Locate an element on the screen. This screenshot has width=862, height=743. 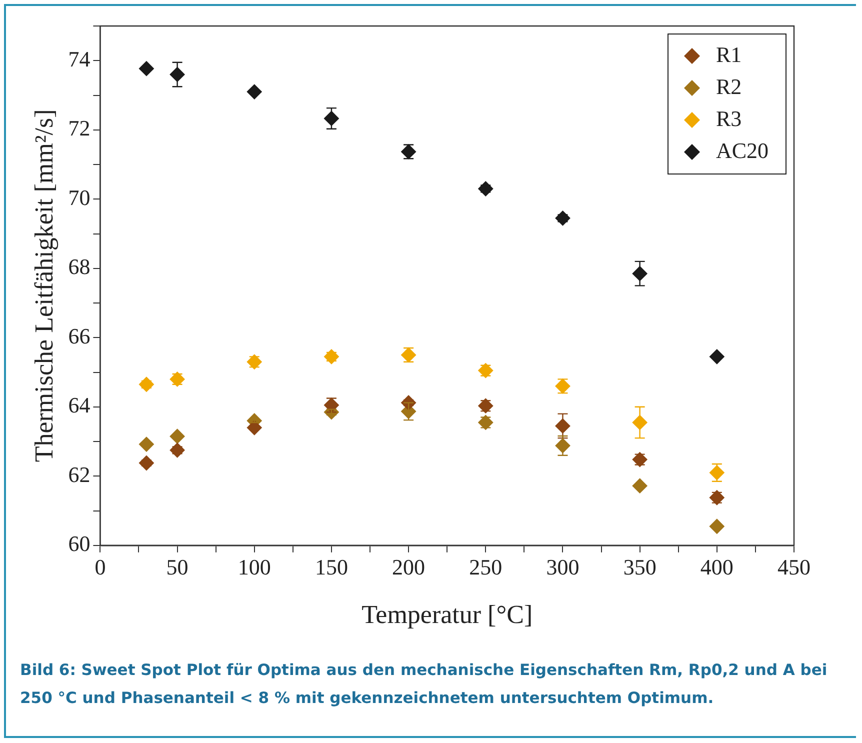
y-axis-title: Thermische Leitfähigkeit [mm²/s] is located at coordinates (43, 285).